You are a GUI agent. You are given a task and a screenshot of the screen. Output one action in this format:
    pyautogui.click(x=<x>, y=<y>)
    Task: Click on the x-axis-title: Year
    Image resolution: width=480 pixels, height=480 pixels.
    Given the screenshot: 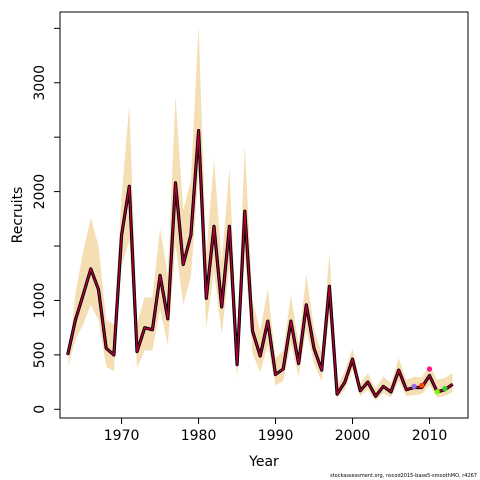 What is the action you would take?
    pyautogui.click(x=263, y=462)
    